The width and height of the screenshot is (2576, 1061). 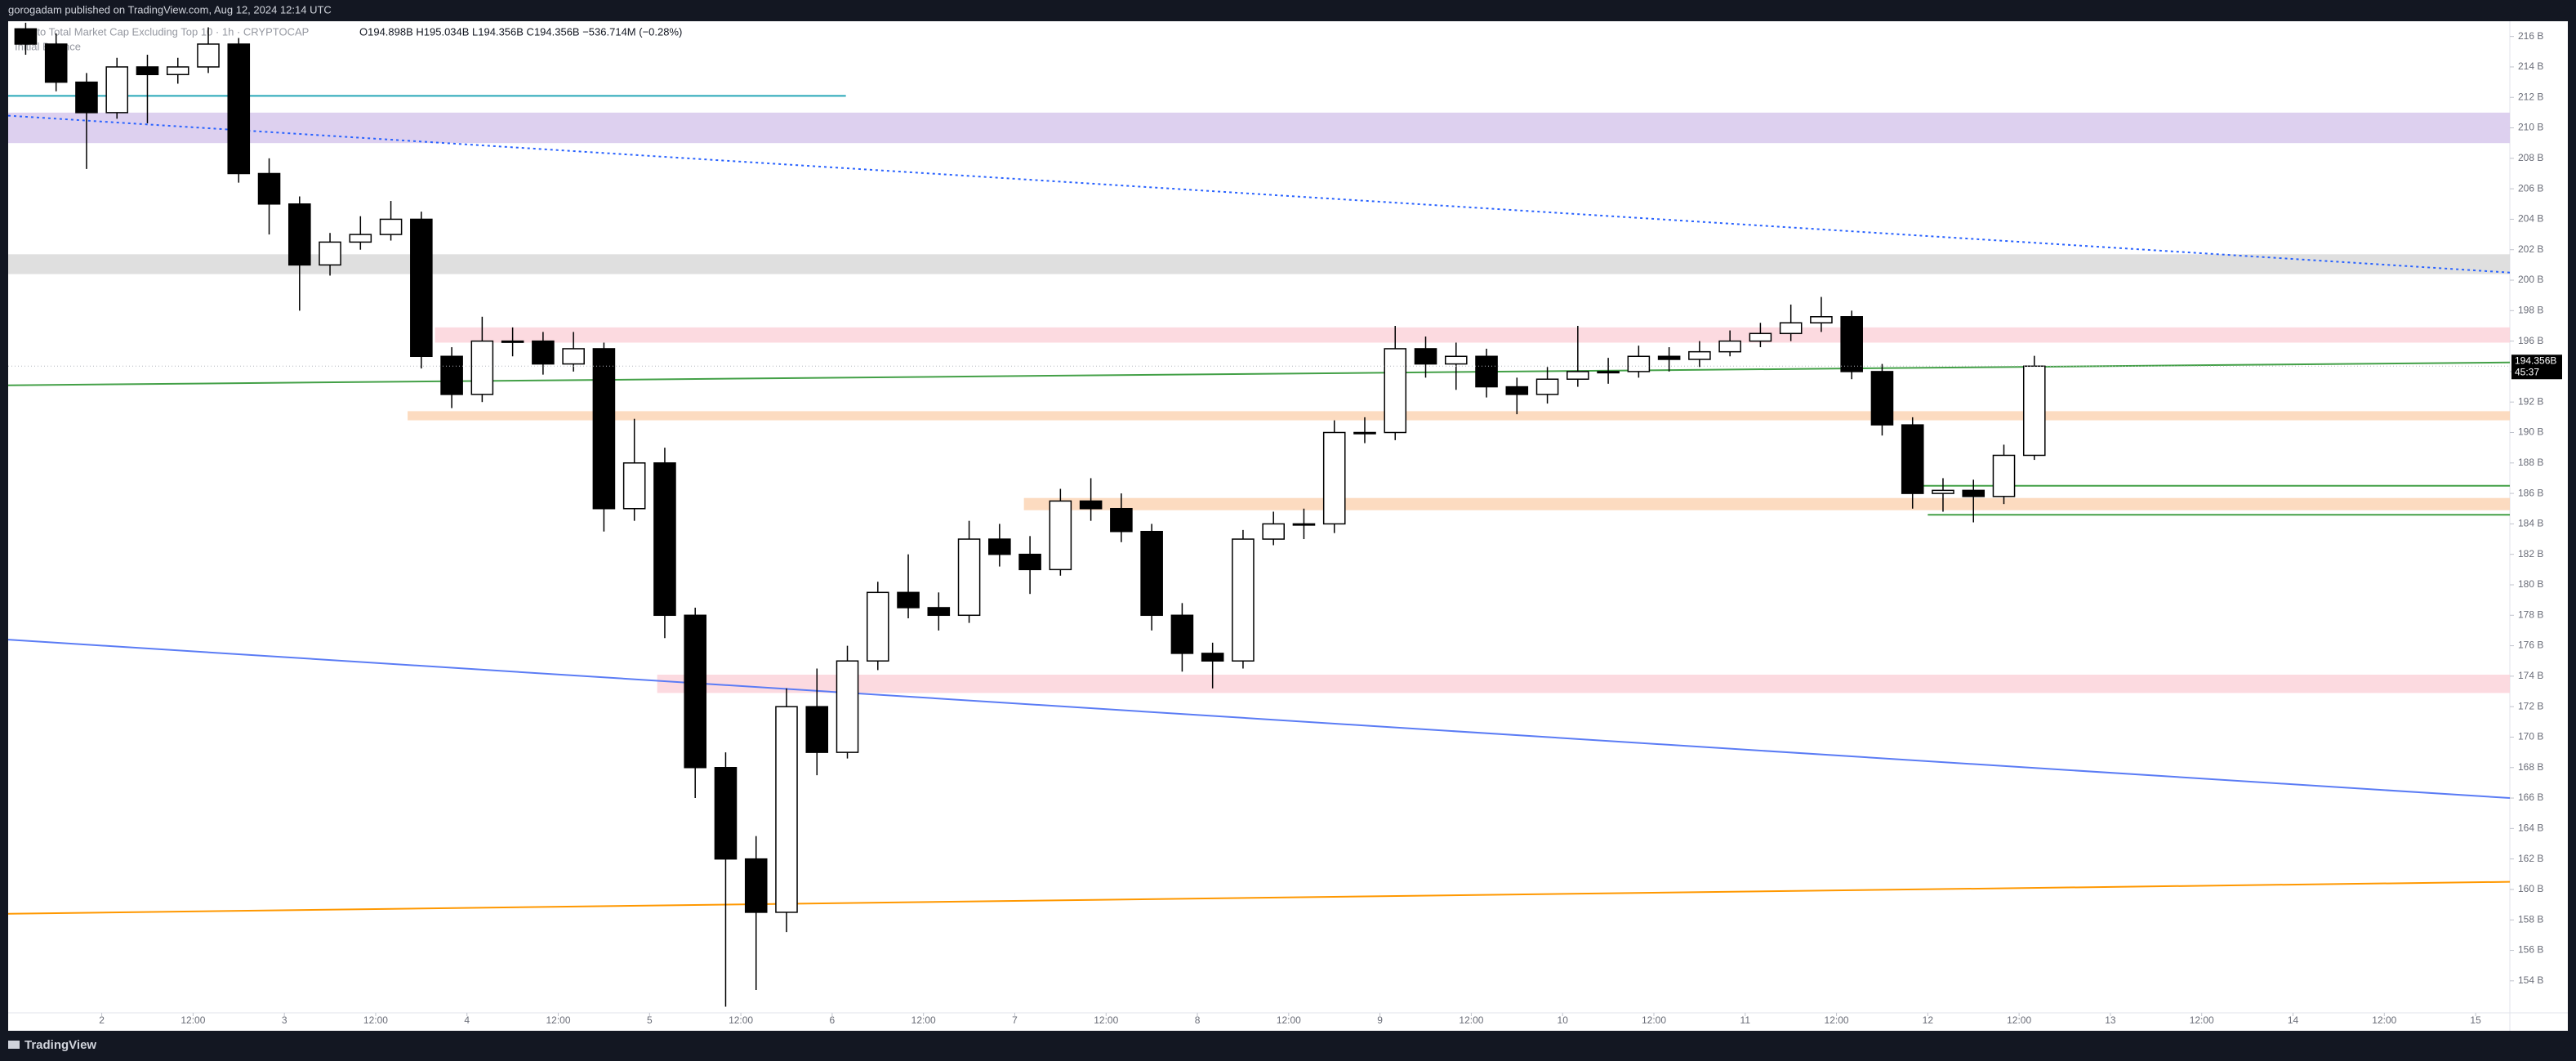 What do you see at coordinates (2530, 249) in the screenshot?
I see `y-tick-label: 202 B` at bounding box center [2530, 249].